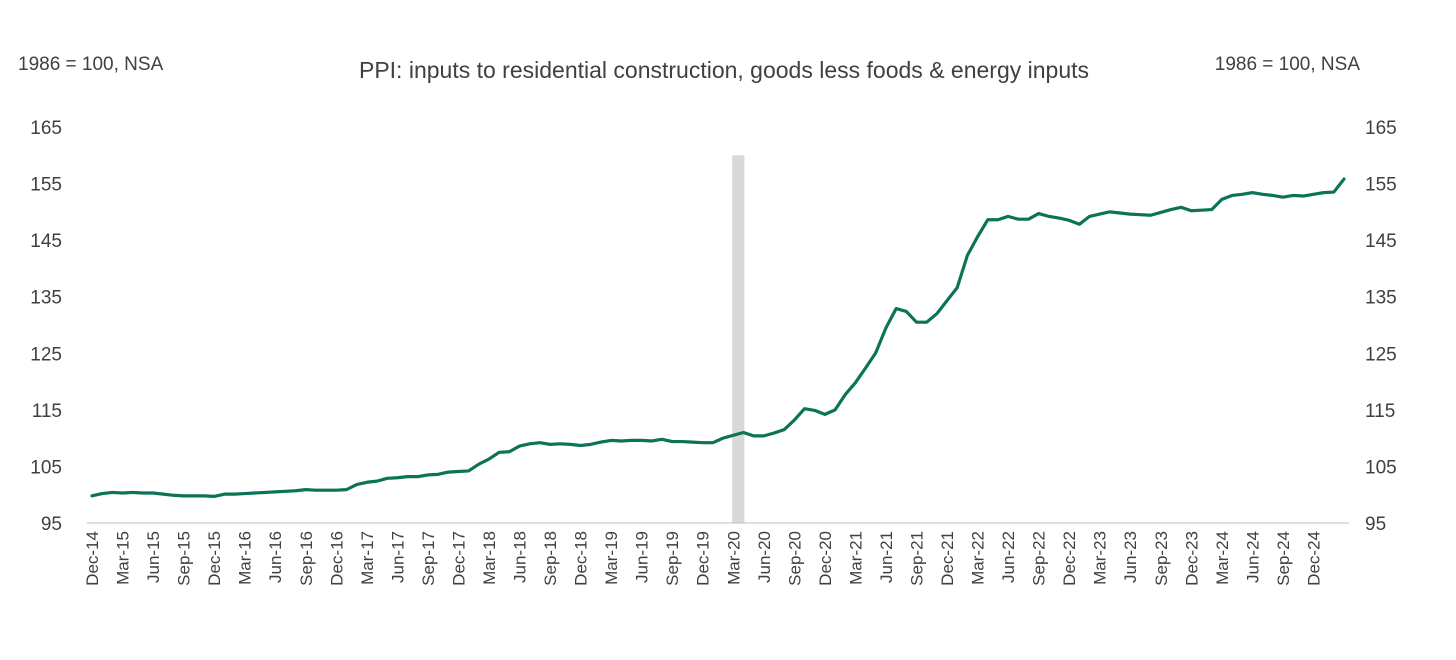  Describe the element at coordinates (1381, 185) in the screenshot. I see `y-tick-label-right: 155` at that location.